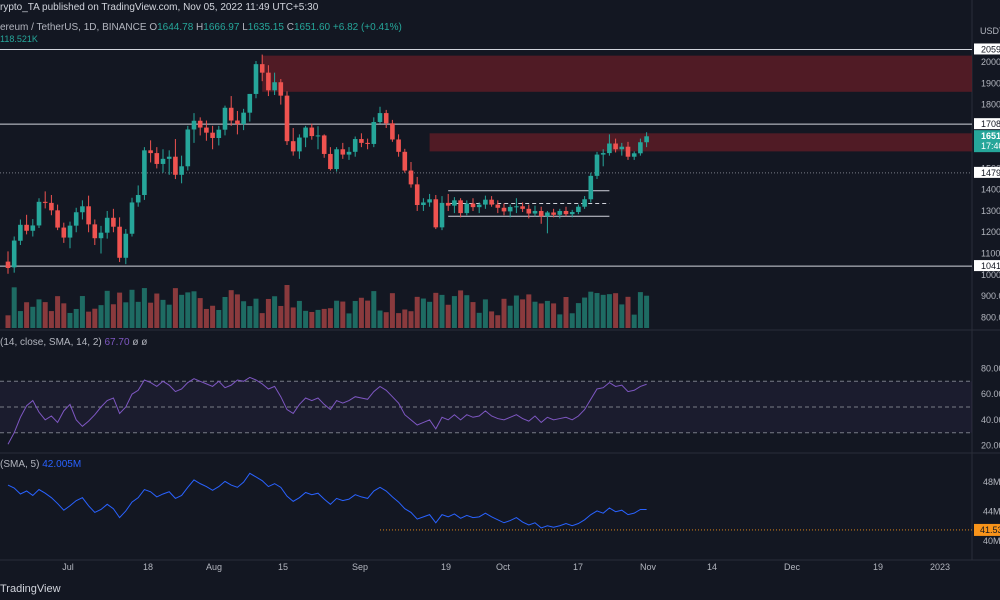 The height and width of the screenshot is (600, 1000). Describe the element at coordinates (990, 146) in the screenshot. I see `current-price-countdown: 17:40` at that location.